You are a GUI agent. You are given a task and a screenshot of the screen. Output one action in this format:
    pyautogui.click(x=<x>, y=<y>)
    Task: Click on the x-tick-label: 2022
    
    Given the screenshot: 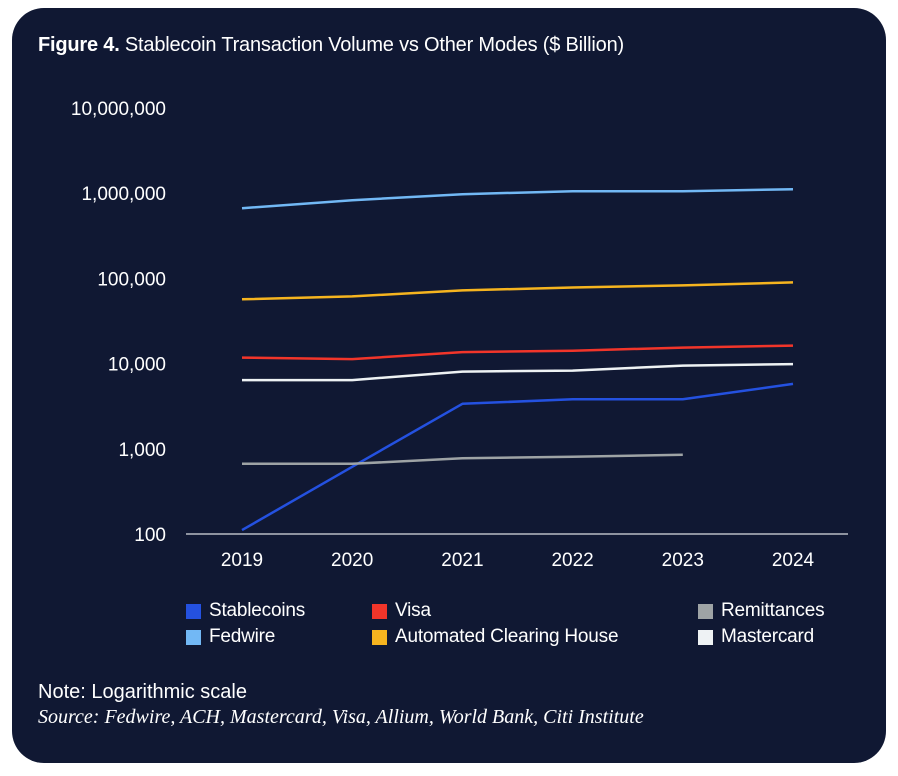 What is the action you would take?
    pyautogui.click(x=572, y=560)
    